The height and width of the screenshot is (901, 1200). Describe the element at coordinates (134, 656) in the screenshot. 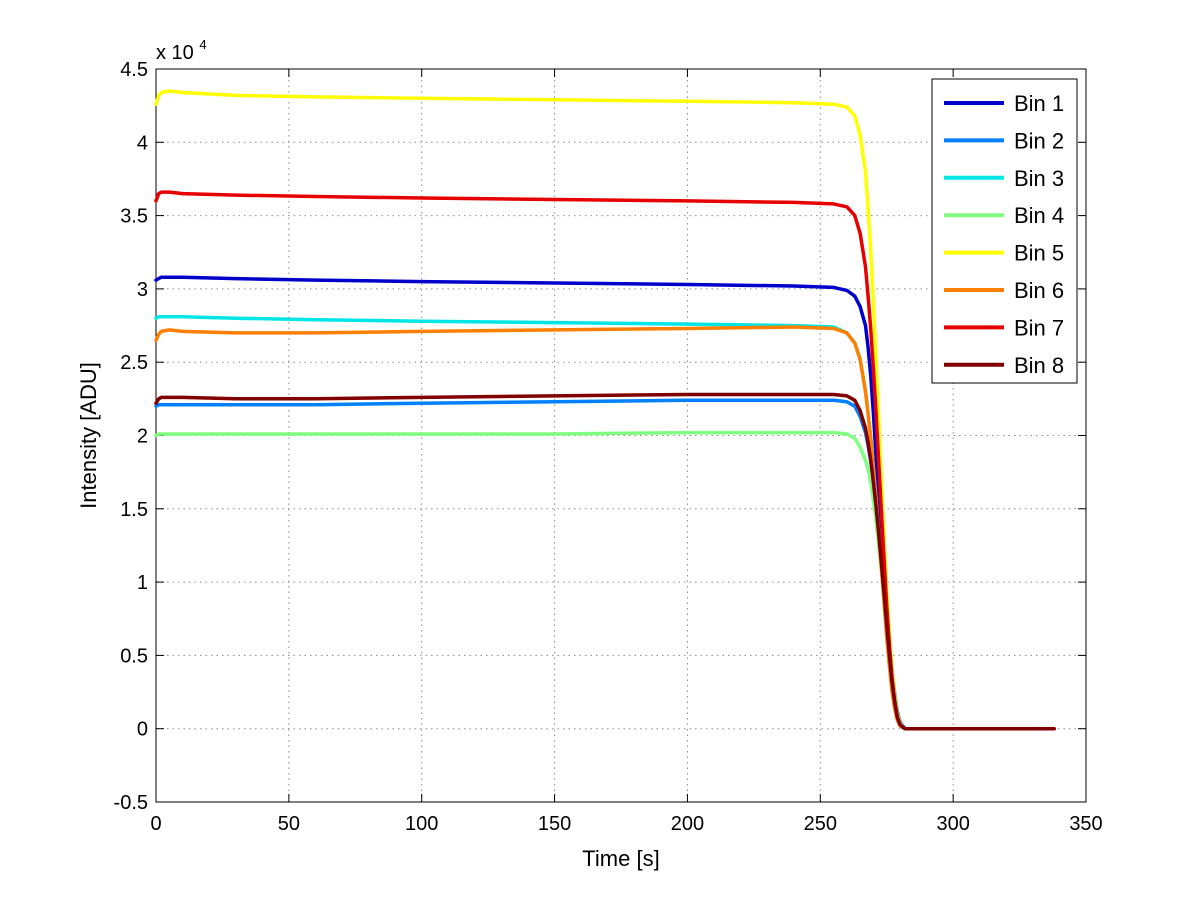

I see `y-tick-label: 0.5` at that location.